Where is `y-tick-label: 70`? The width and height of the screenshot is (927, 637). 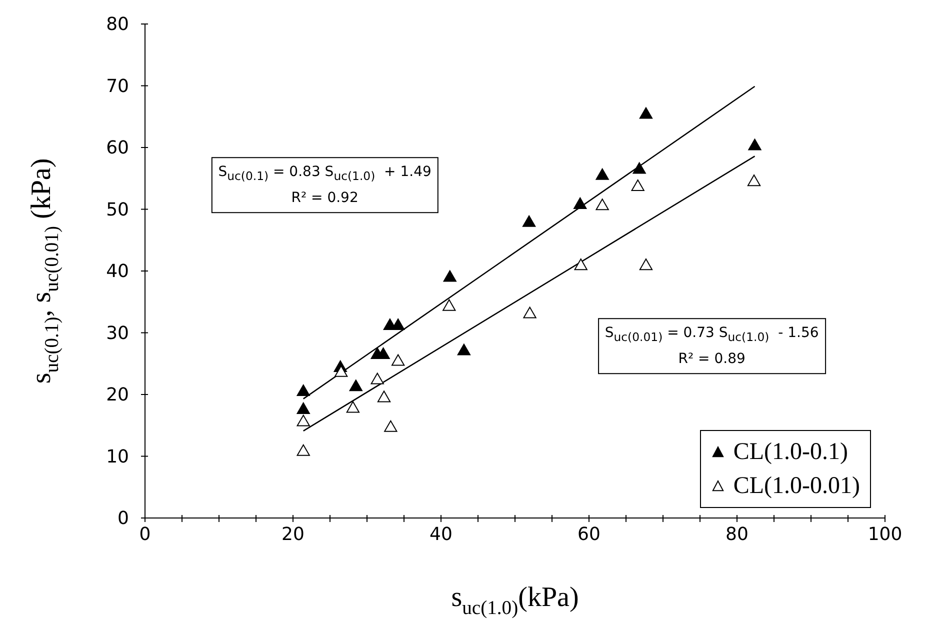 y-tick-label: 70 is located at coordinates (117, 86).